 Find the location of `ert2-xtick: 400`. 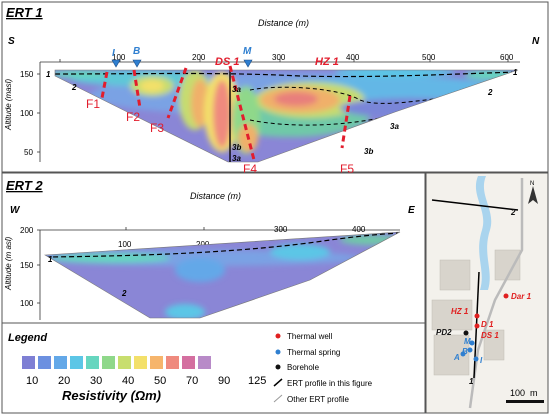

ert2-xtick: 400 is located at coordinates (359, 229).